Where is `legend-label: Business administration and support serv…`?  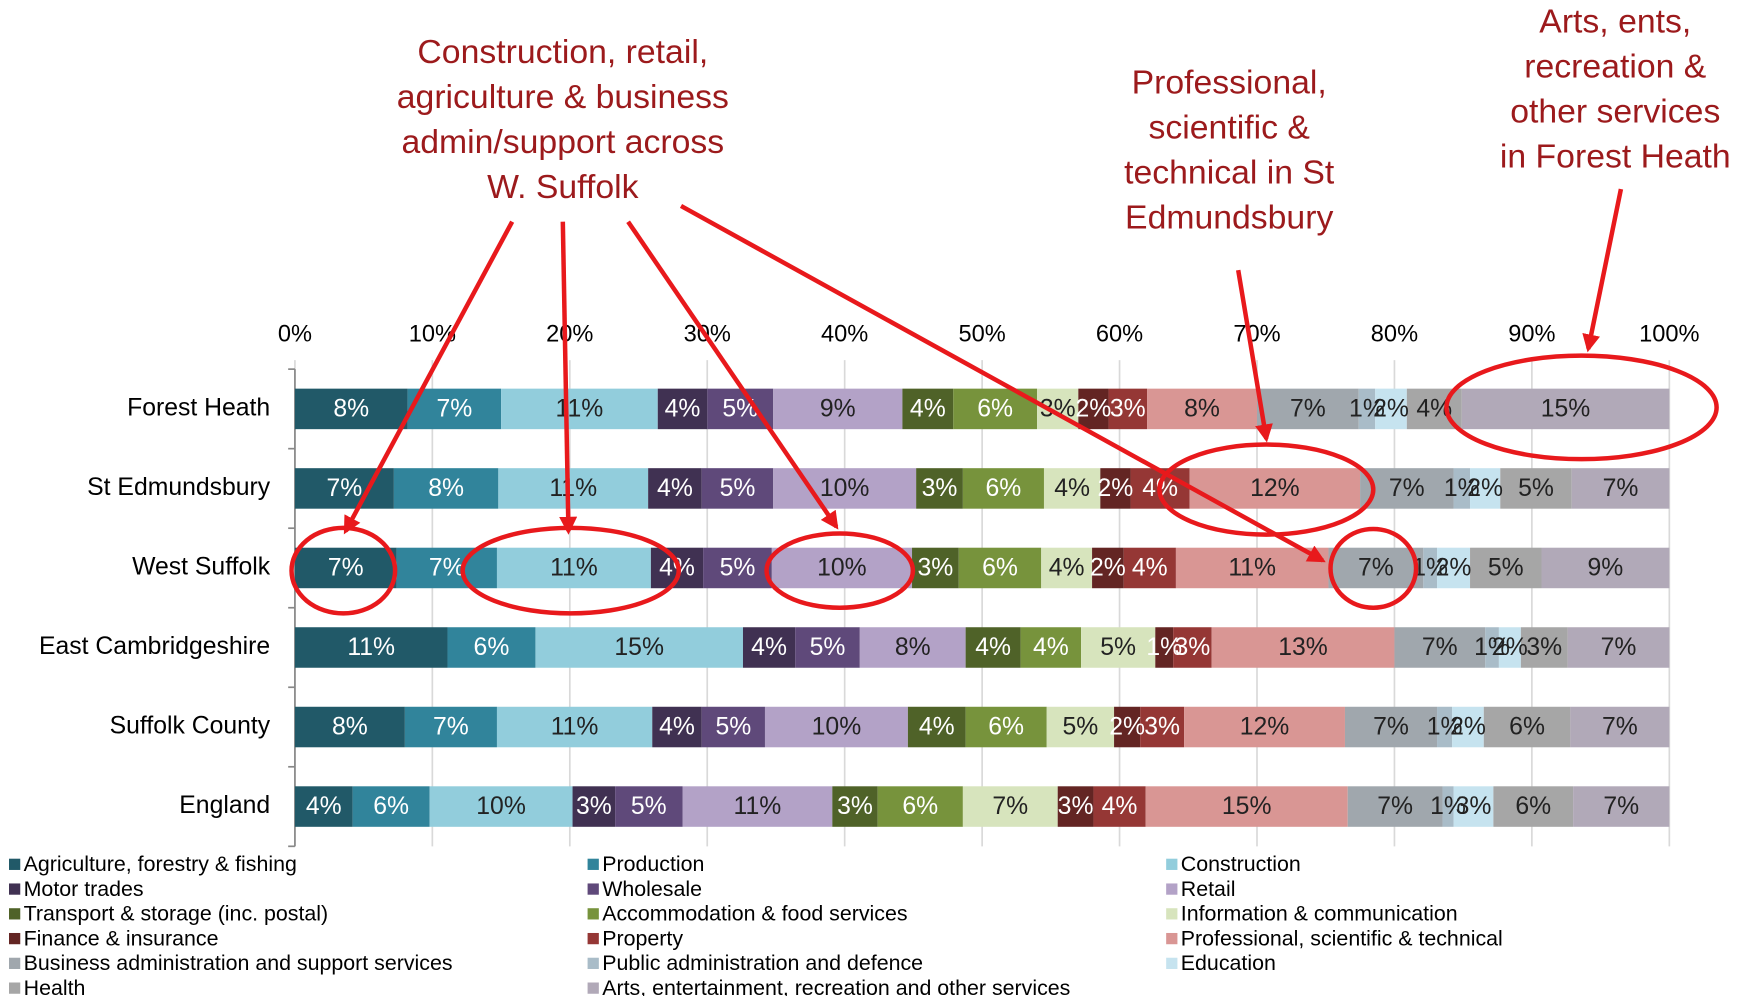
legend-label: Business administration and support serv… is located at coordinates (238, 963).